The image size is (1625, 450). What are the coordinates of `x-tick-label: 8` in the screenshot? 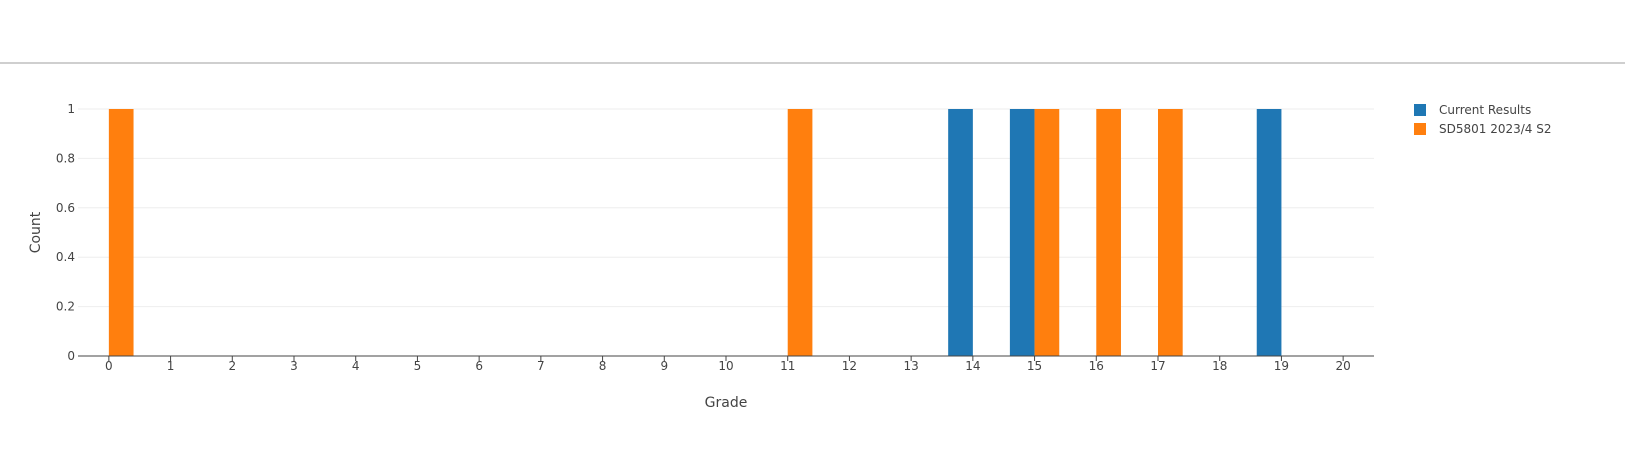 It's located at (603, 366).